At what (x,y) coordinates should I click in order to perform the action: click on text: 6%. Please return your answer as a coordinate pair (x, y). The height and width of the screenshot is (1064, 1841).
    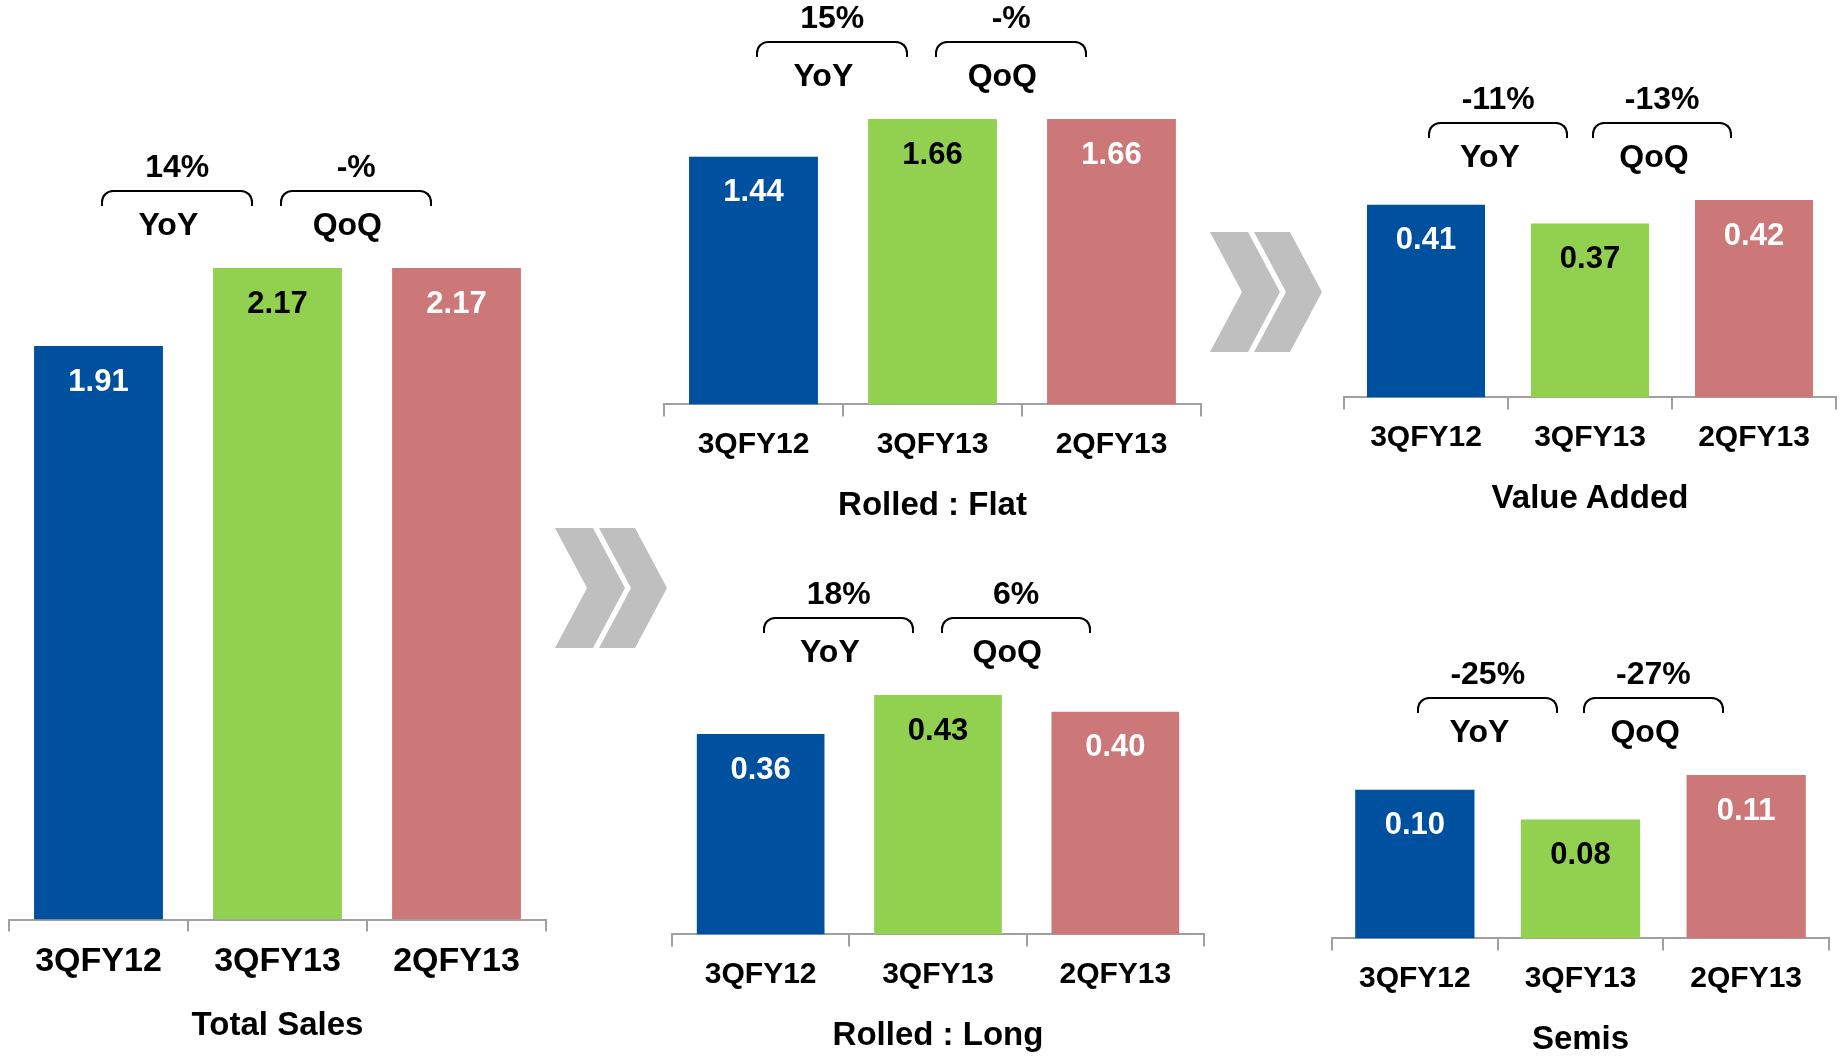
    Looking at the image, I should click on (1016, 592).